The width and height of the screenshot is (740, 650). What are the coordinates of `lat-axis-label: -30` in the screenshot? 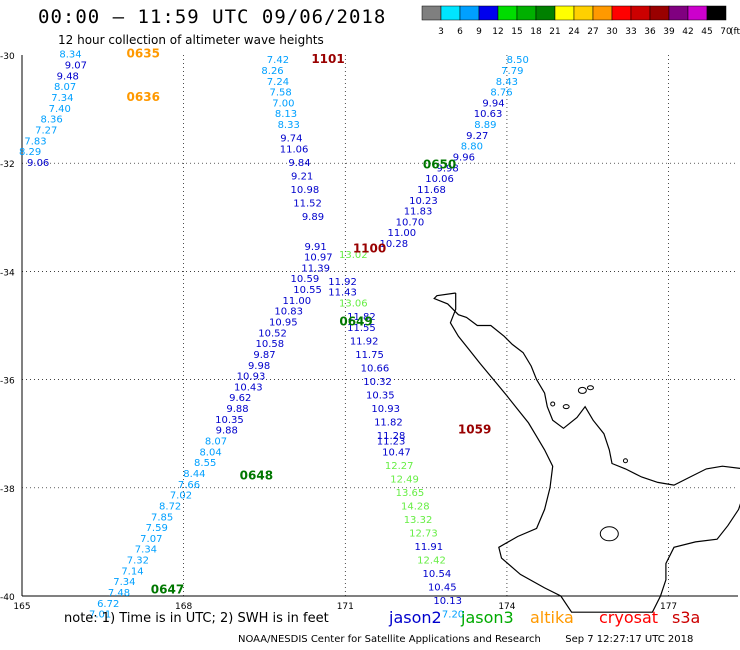 It's located at (7, 57).